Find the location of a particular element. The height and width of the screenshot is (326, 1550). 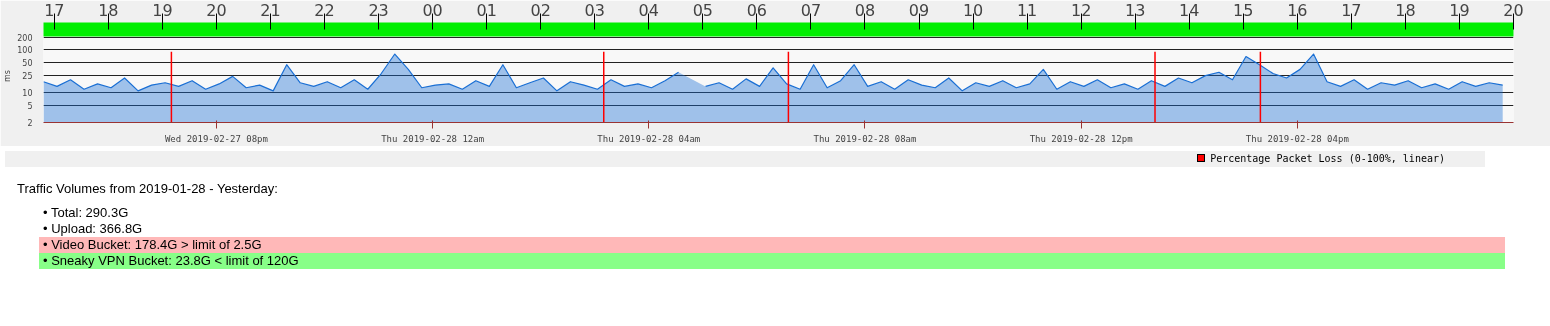

text: • Video Bucket: 178.4G > limit of 2.5G is located at coordinates (772, 245).